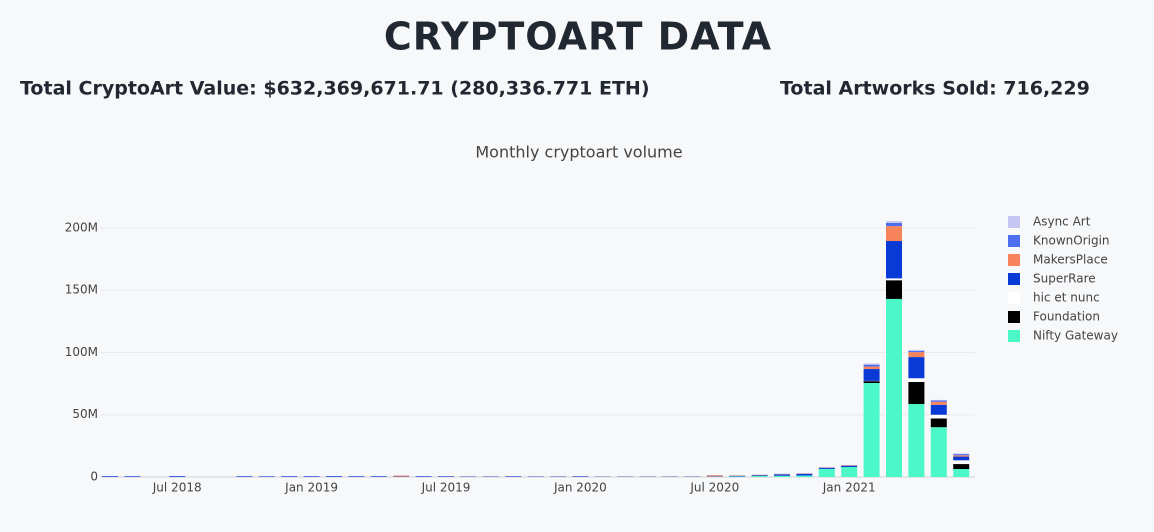  I want to click on page-title: CRYPTOART DATA, so click(578, 37).